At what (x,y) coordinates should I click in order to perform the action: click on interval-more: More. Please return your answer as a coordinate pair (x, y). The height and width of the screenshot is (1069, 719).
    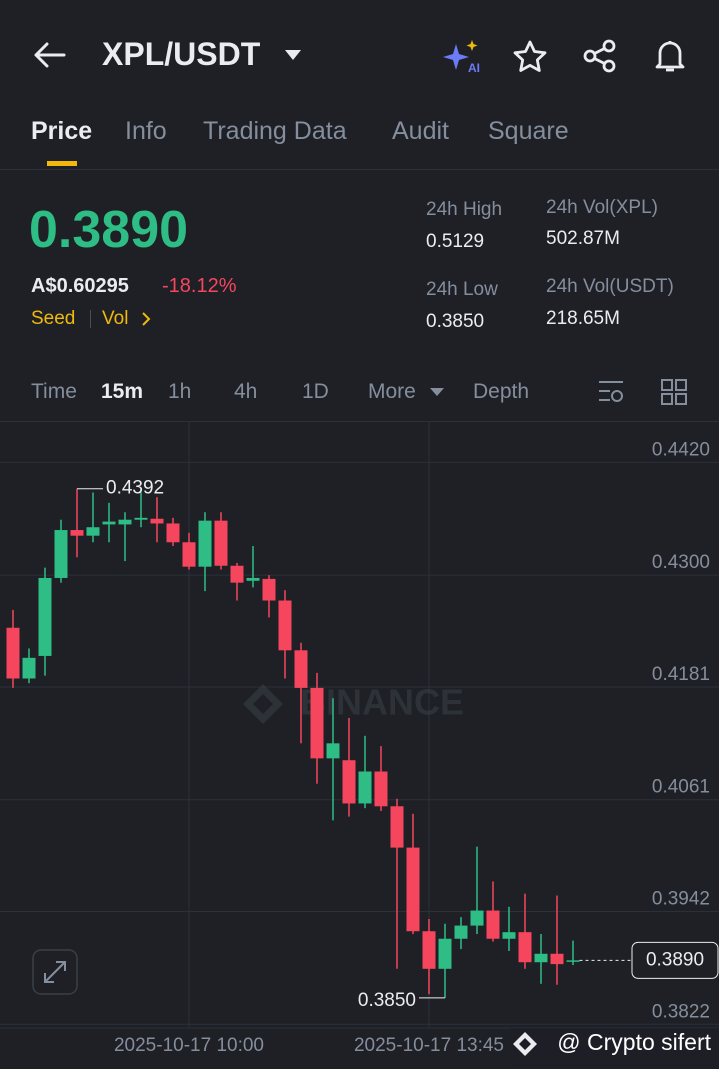
    Looking at the image, I should click on (392, 391).